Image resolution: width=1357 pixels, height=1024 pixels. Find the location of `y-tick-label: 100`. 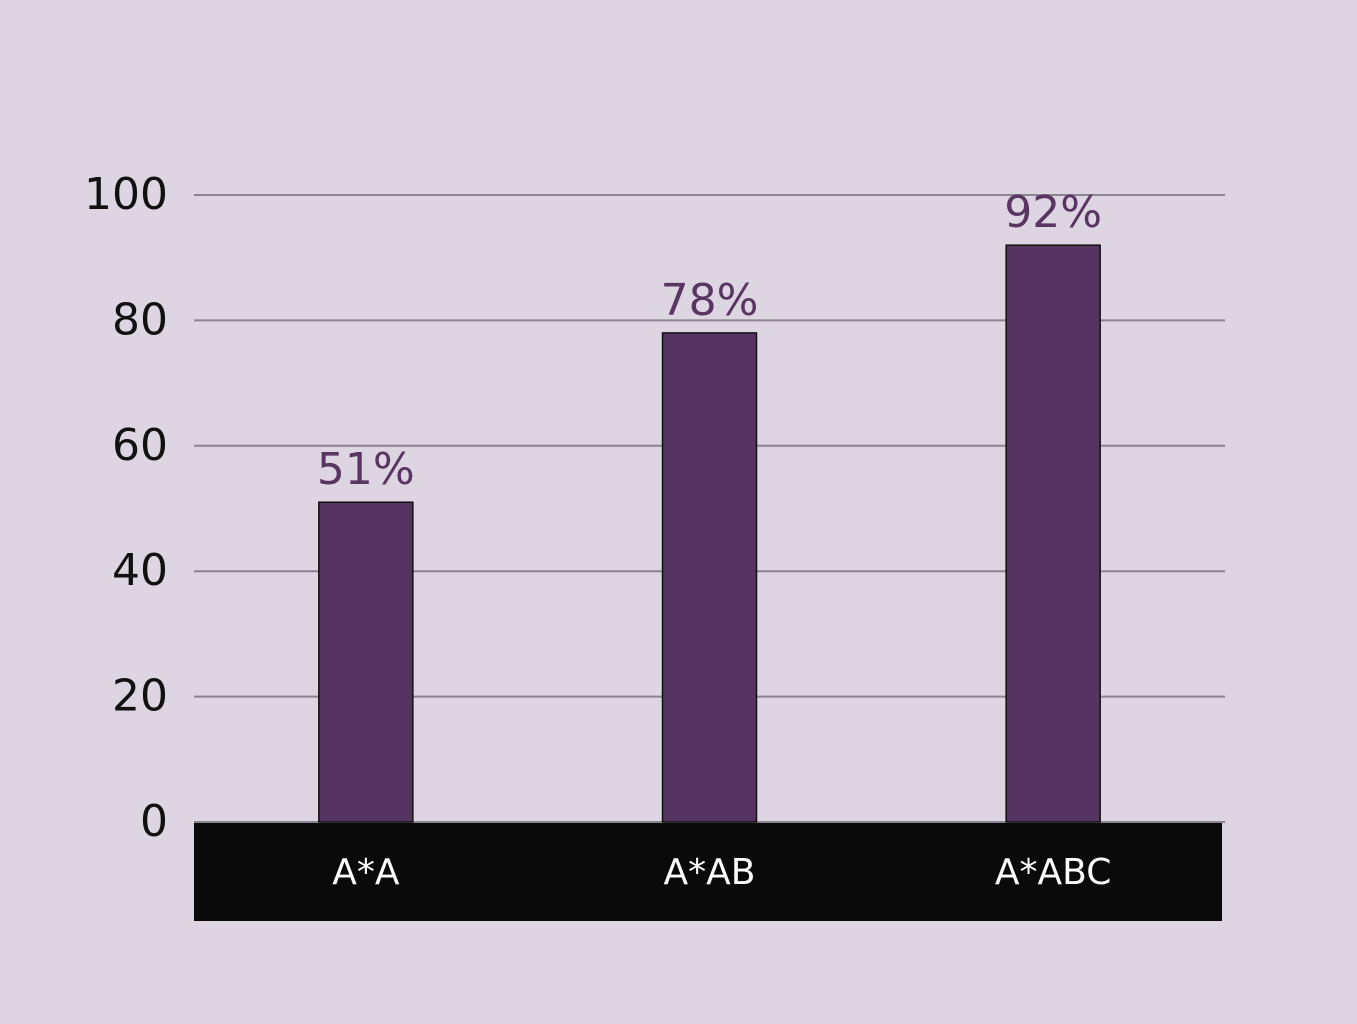

y-tick-label: 100 is located at coordinates (126, 194).